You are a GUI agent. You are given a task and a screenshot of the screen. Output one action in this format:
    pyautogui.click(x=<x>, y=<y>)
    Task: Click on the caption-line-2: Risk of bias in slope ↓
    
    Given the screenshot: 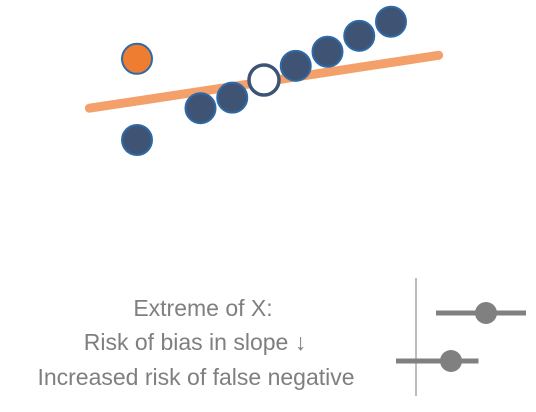 What is the action you would take?
    pyautogui.click(x=195, y=342)
    